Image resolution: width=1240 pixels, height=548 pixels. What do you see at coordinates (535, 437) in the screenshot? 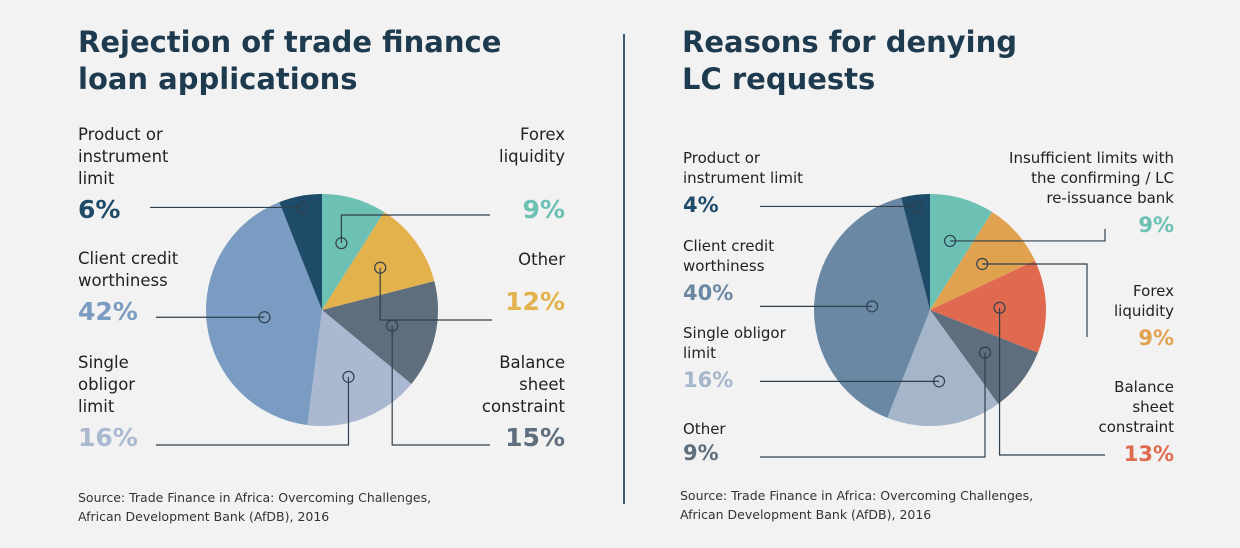
I see `slice-percent: 15%` at bounding box center [535, 437].